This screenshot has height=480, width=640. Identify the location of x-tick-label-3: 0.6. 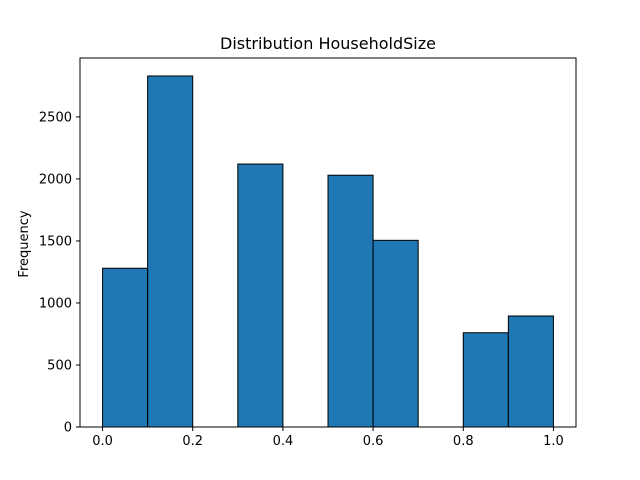
(373, 441).